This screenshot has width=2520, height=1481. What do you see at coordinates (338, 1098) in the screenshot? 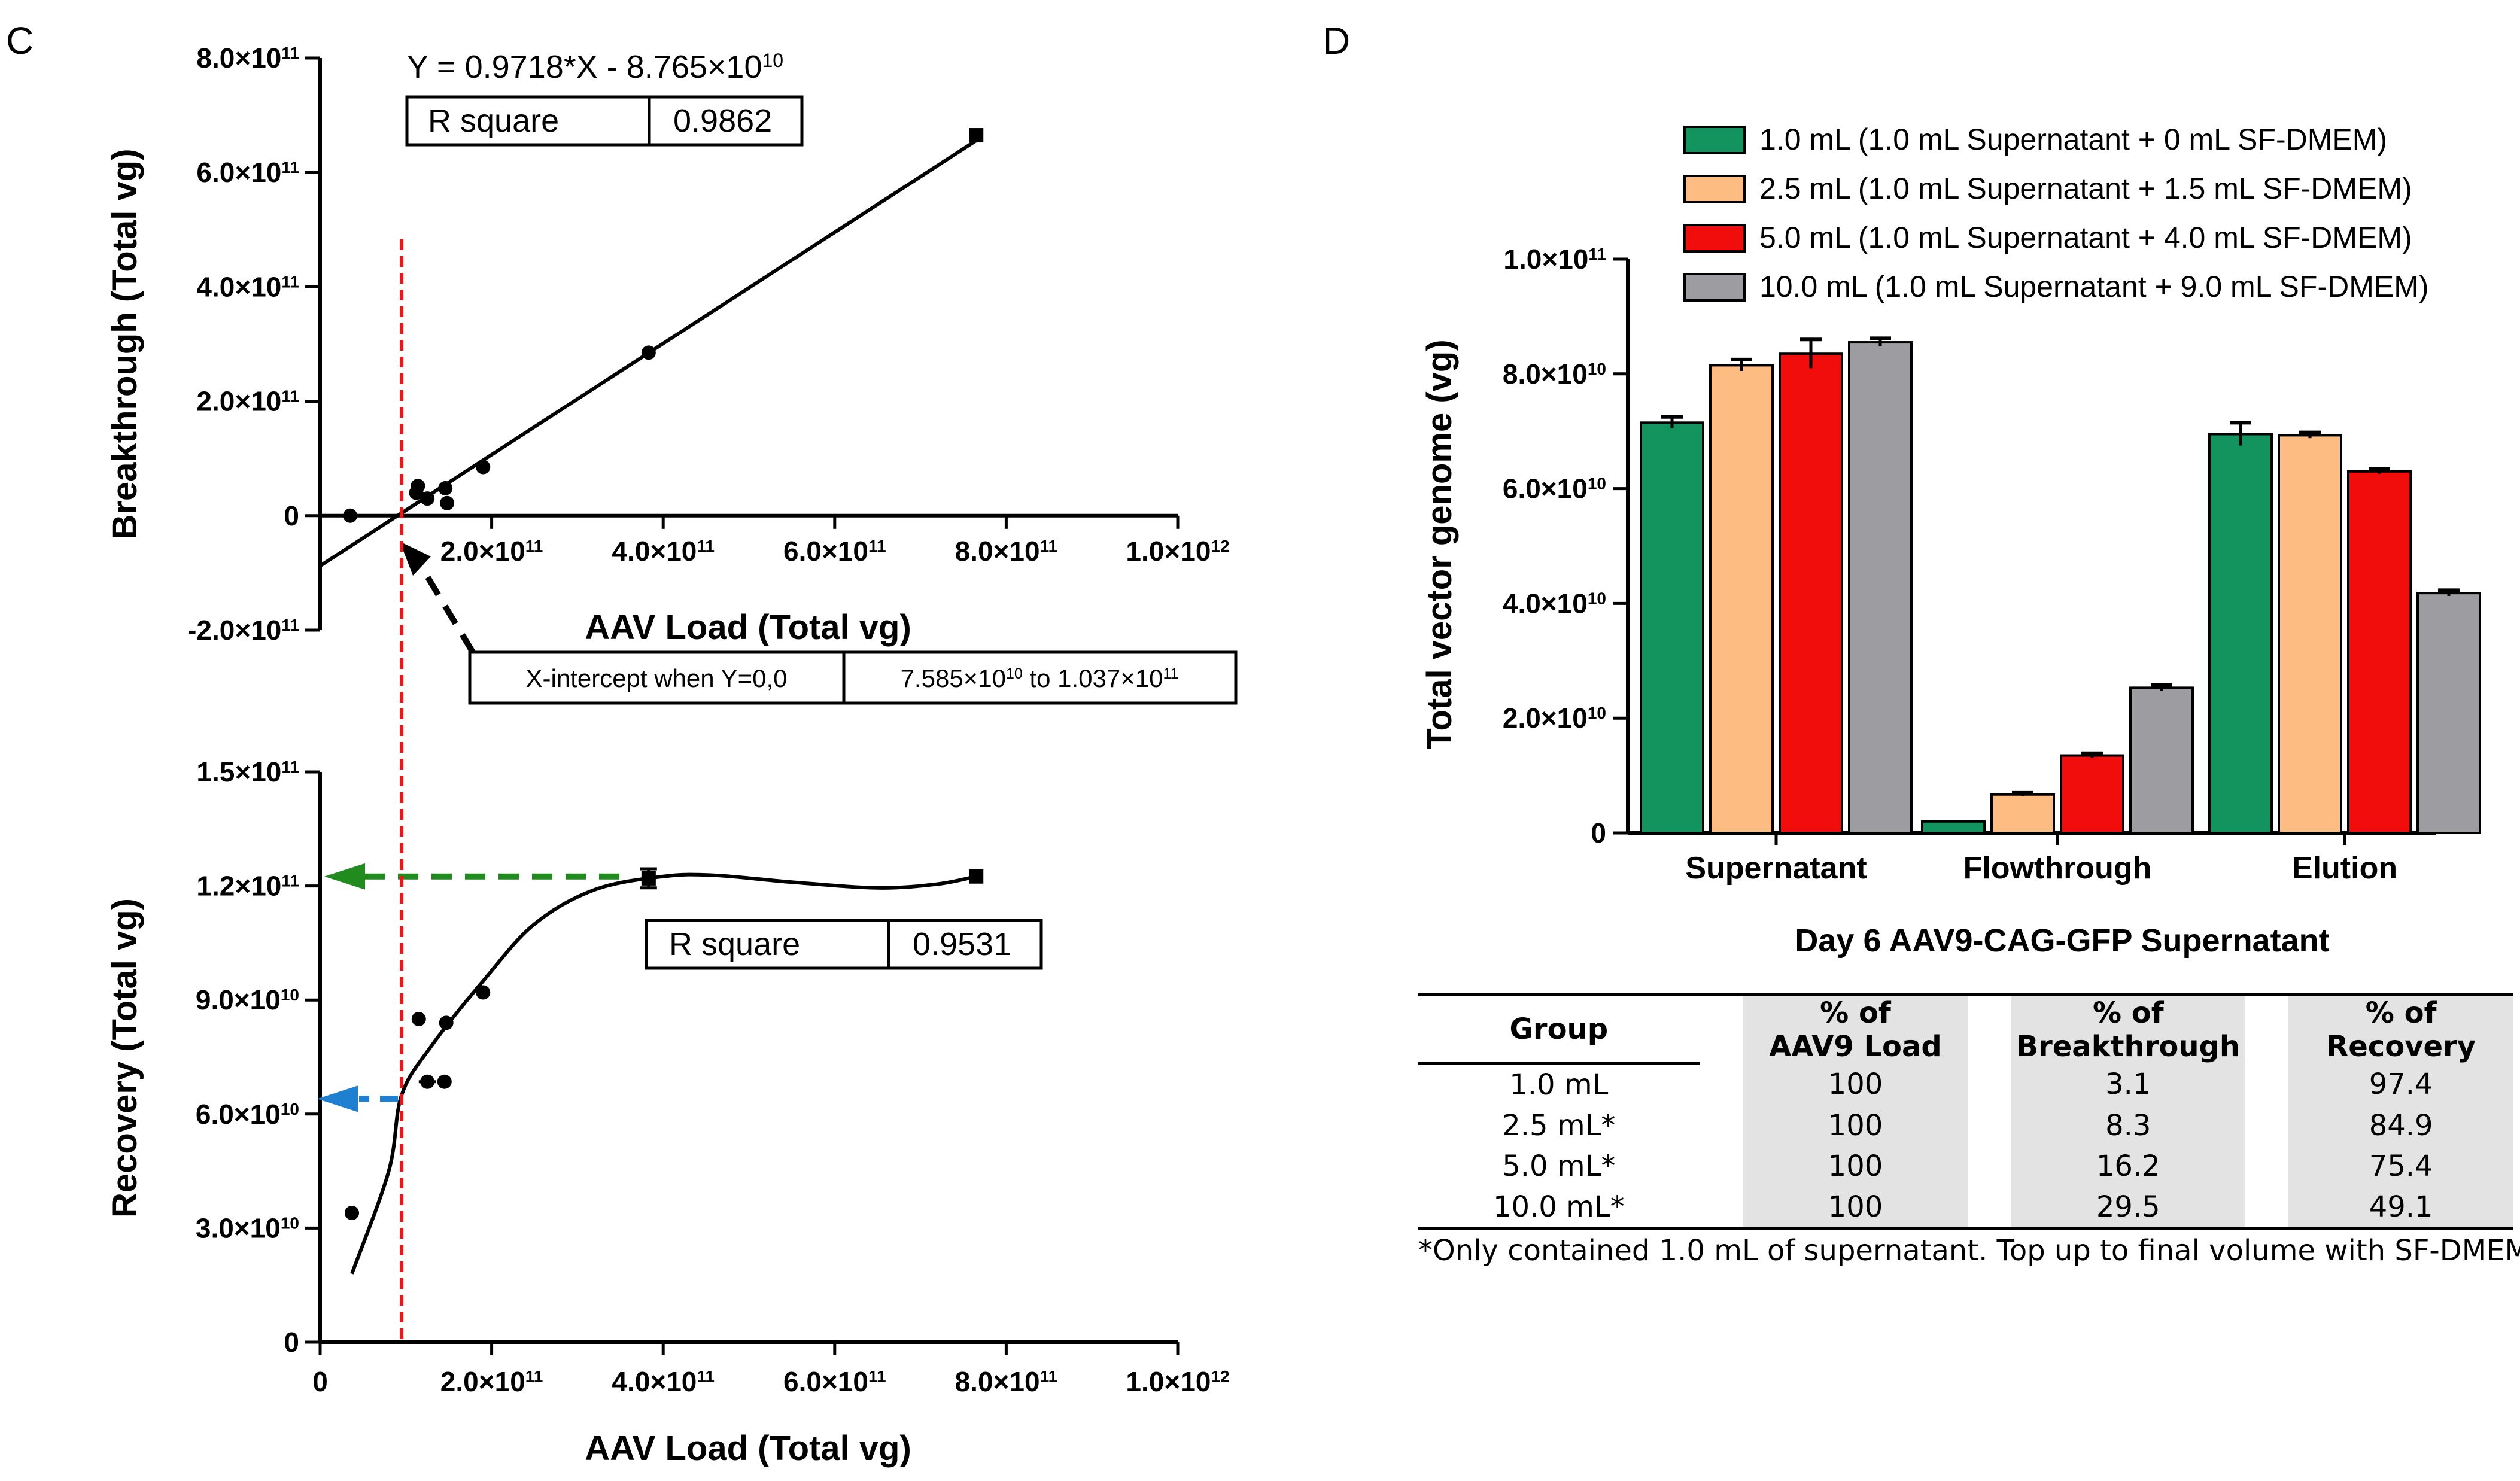
I see `blue-arrow-head-icon` at bounding box center [338, 1098].